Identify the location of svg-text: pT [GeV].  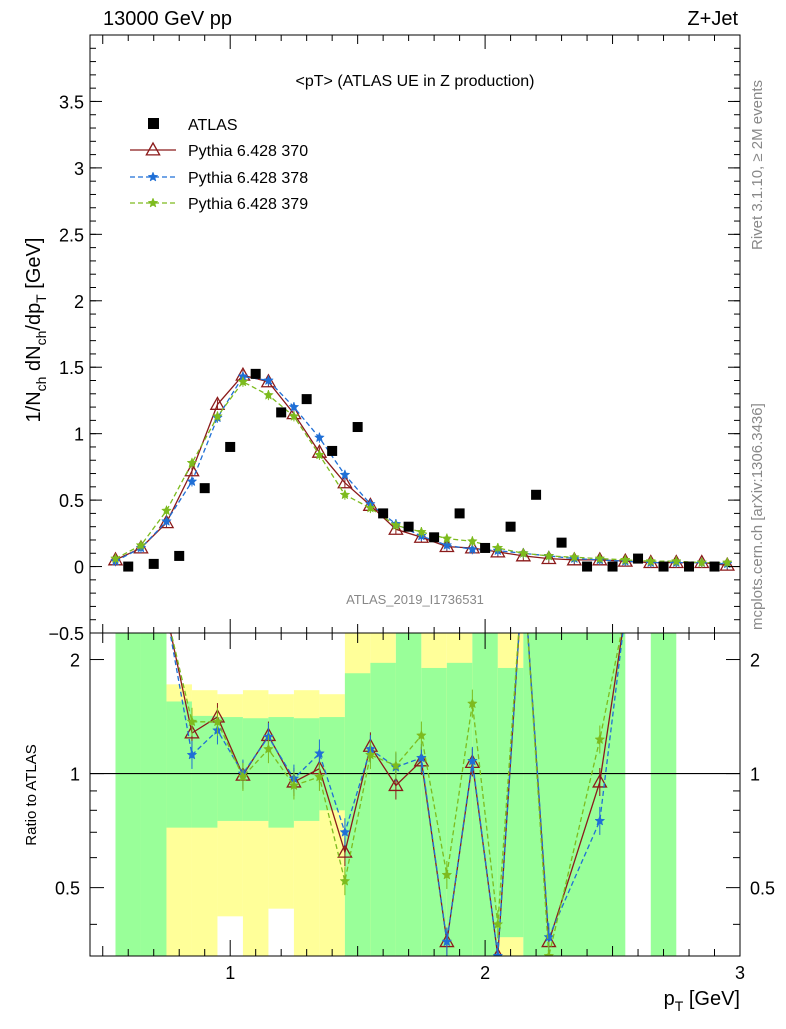
(702, 1001).